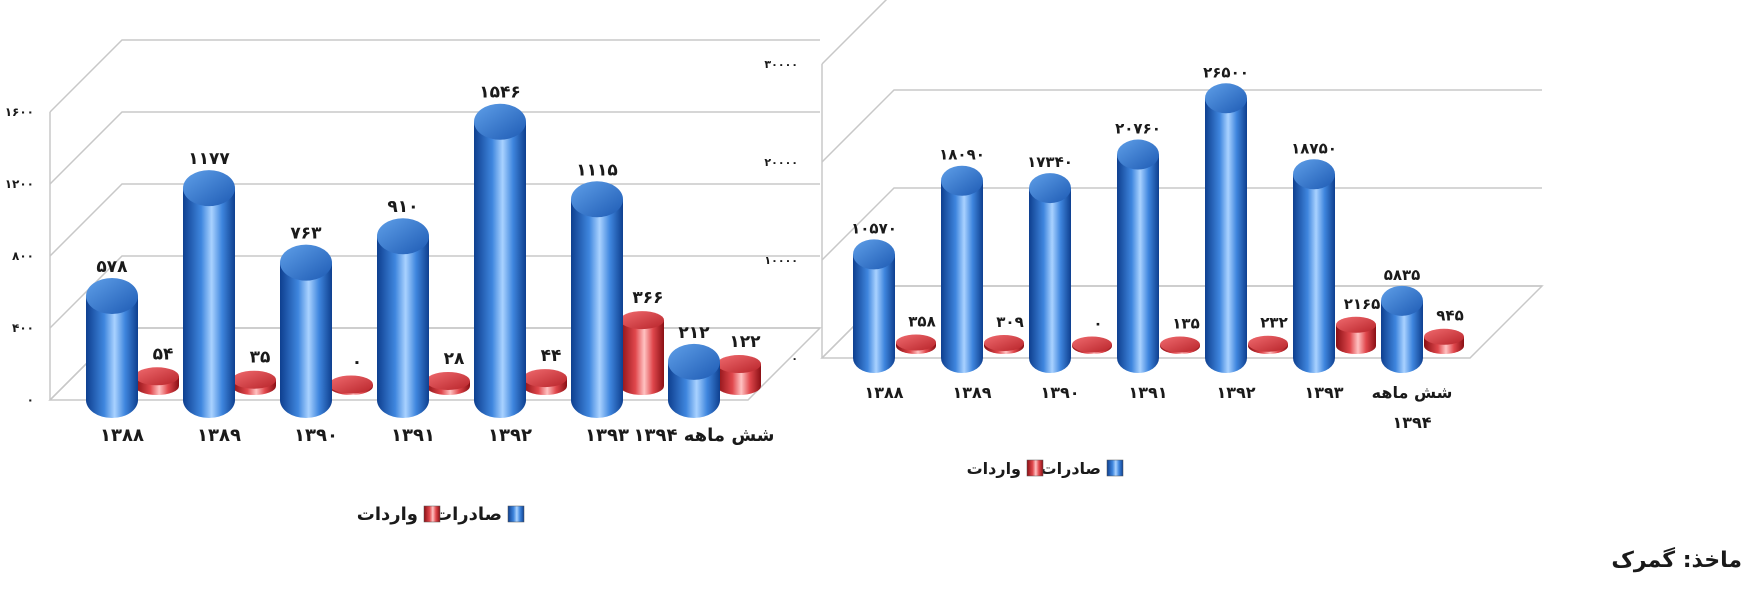 This screenshot has width=1750, height=593. Describe the element at coordinates (921, 321) in the screenshot. I see `data-label-import: ۳۵۸` at that location.